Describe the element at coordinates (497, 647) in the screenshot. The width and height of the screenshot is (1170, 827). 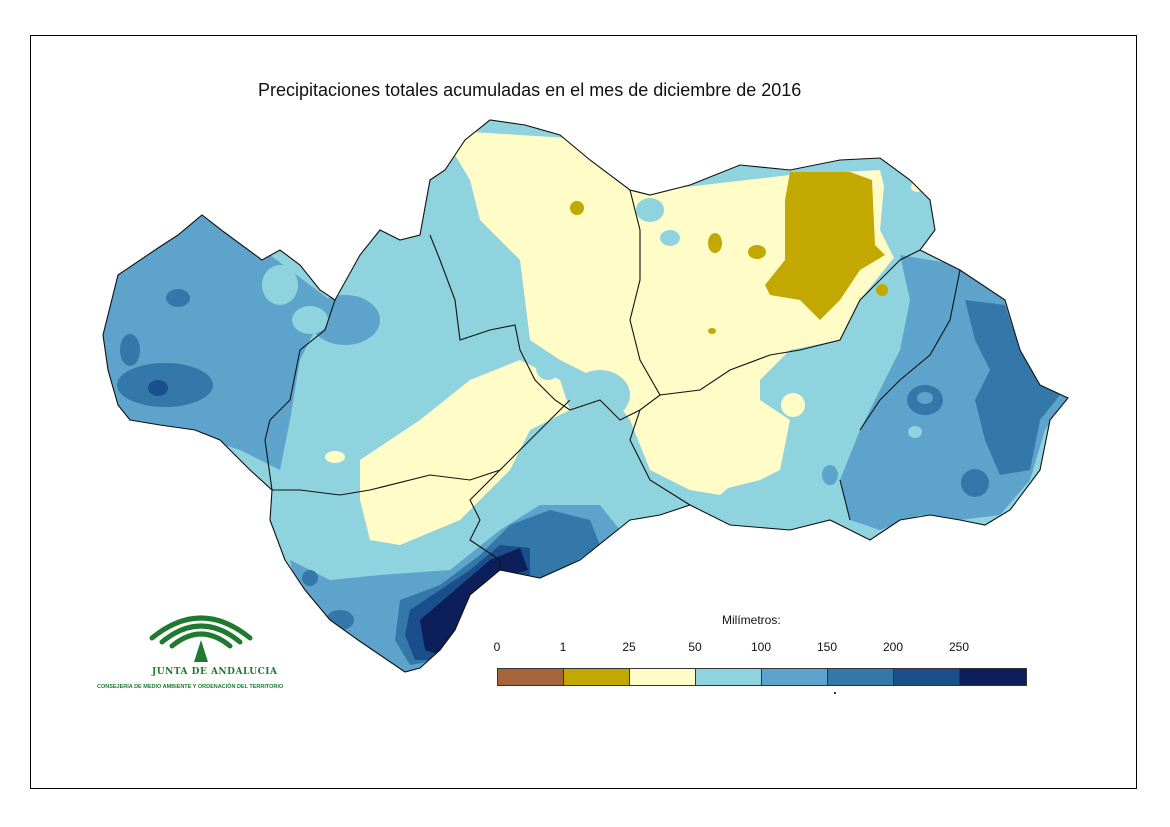
I see `legend-tick-0: 0` at that location.